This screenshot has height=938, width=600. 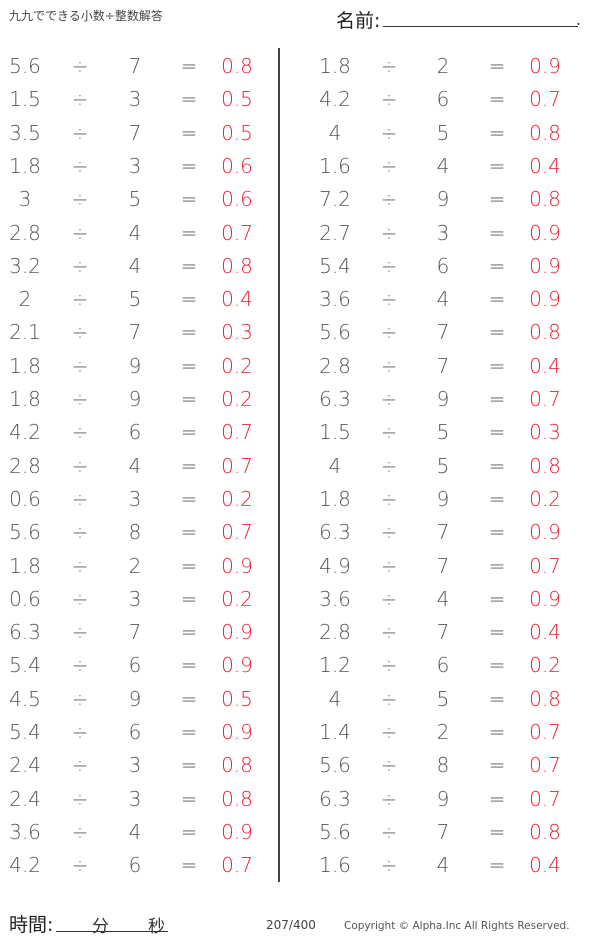 What do you see at coordinates (237, 199) in the screenshot?
I see `answer: 0.6` at bounding box center [237, 199].